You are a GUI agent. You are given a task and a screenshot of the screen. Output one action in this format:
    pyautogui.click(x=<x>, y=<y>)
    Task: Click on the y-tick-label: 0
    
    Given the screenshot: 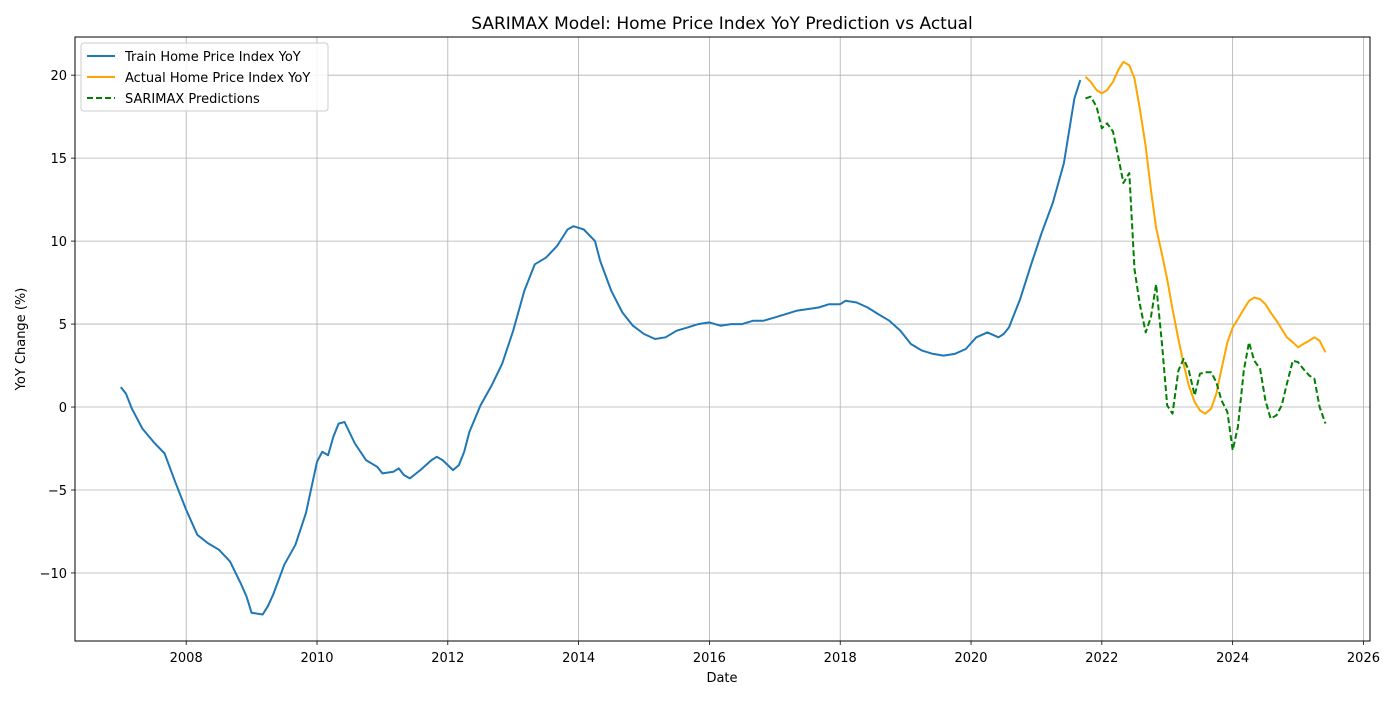 What is the action you would take?
    pyautogui.click(x=63, y=408)
    